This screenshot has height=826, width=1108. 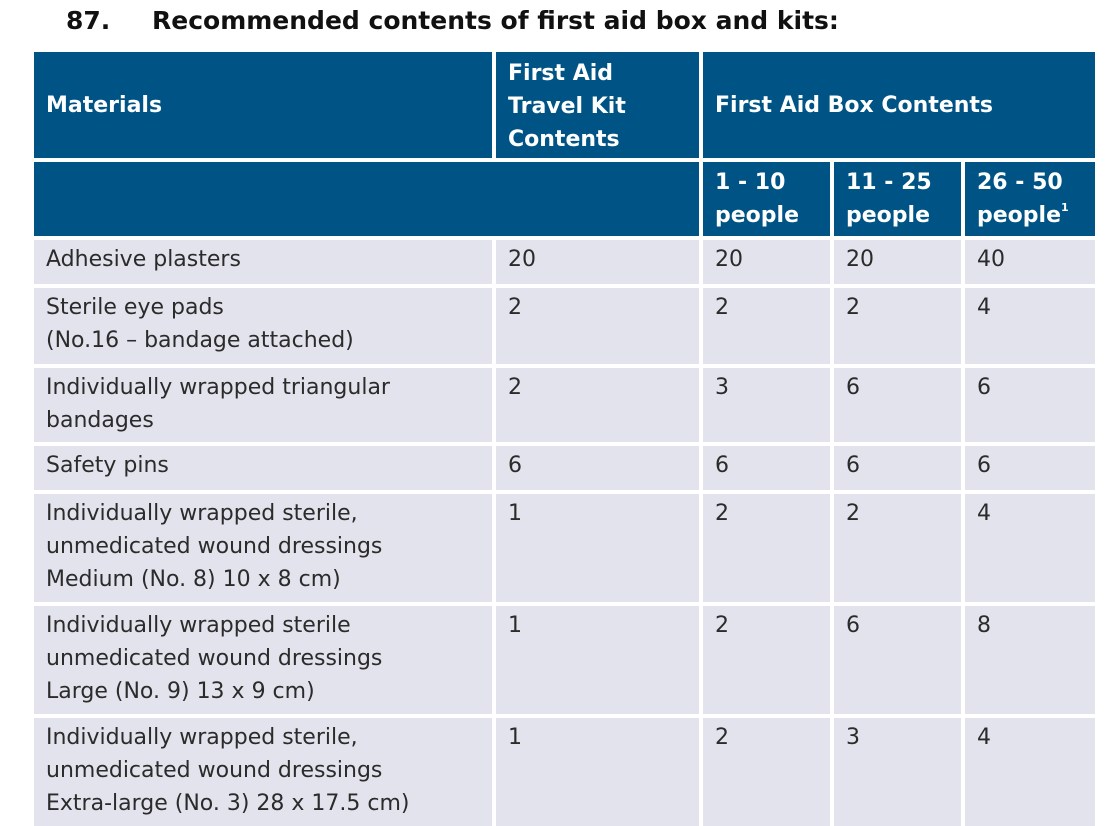 What do you see at coordinates (263, 405) in the screenshot?
I see `material-cell: Individually wrapped triangular bandages` at bounding box center [263, 405].